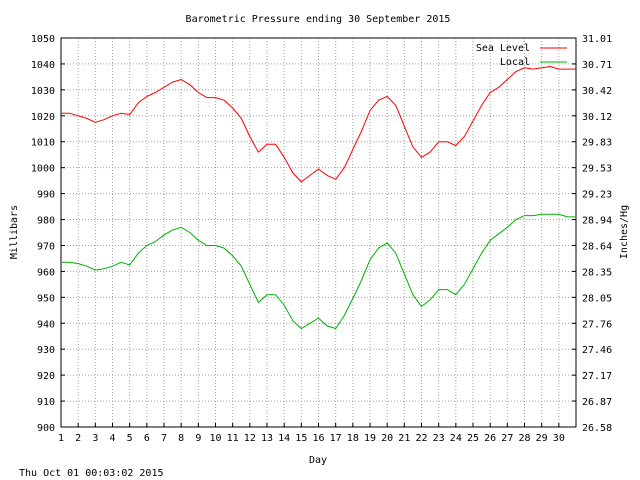  Describe the element at coordinates (95, 438) in the screenshot. I see `x-tick-label: 3` at that location.